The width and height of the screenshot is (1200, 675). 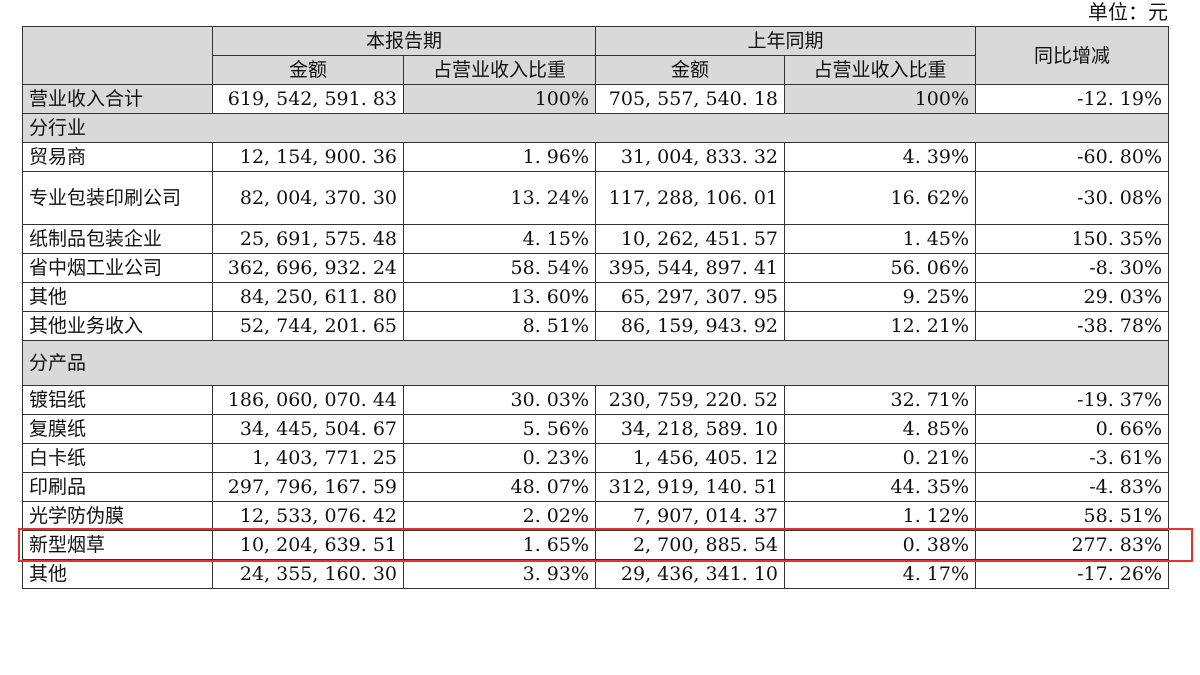 I want to click on row-label: 印刷品, so click(x=117, y=487).